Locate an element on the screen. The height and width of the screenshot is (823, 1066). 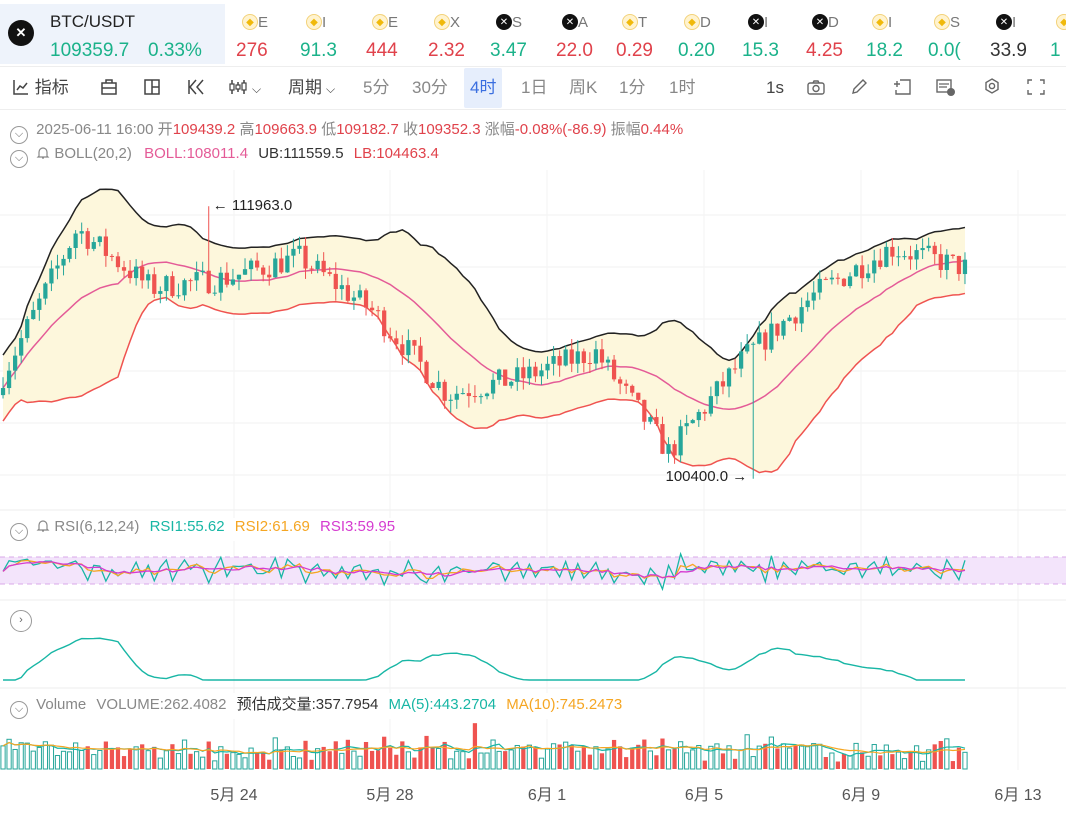
replay-button is located at coordinates (196, 88).